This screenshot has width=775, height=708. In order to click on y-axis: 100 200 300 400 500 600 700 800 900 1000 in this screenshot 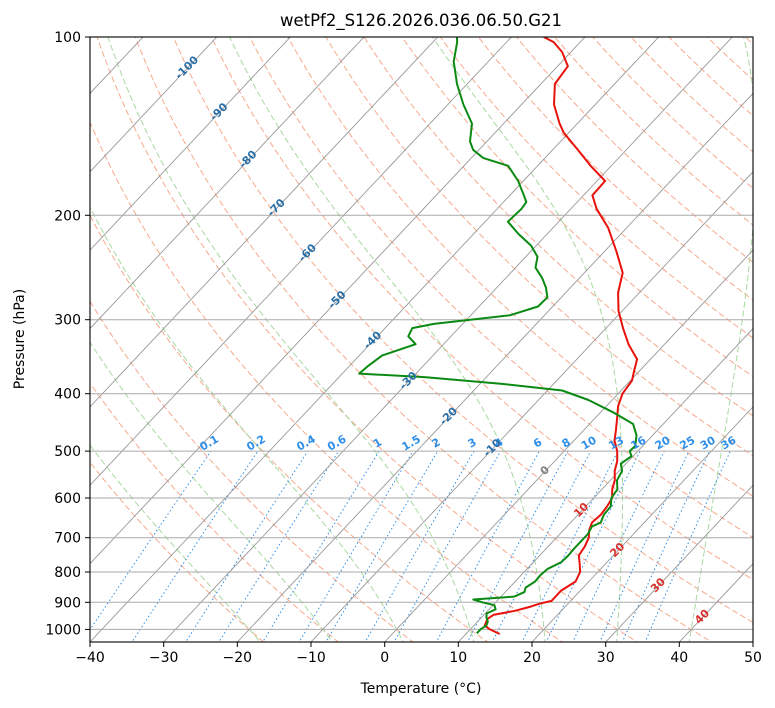, I will do `click(67, 334)`.